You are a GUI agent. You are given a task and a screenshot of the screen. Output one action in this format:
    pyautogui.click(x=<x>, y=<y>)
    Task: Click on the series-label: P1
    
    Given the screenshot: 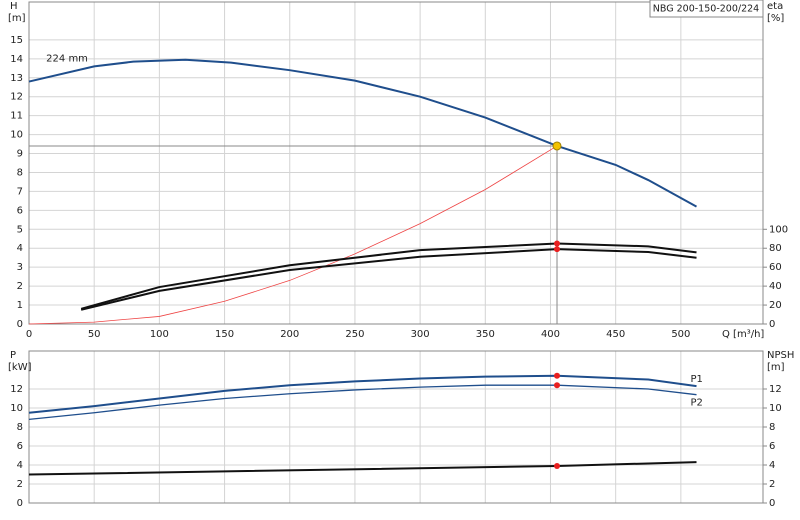 What is the action you would take?
    pyautogui.click(x=697, y=379)
    